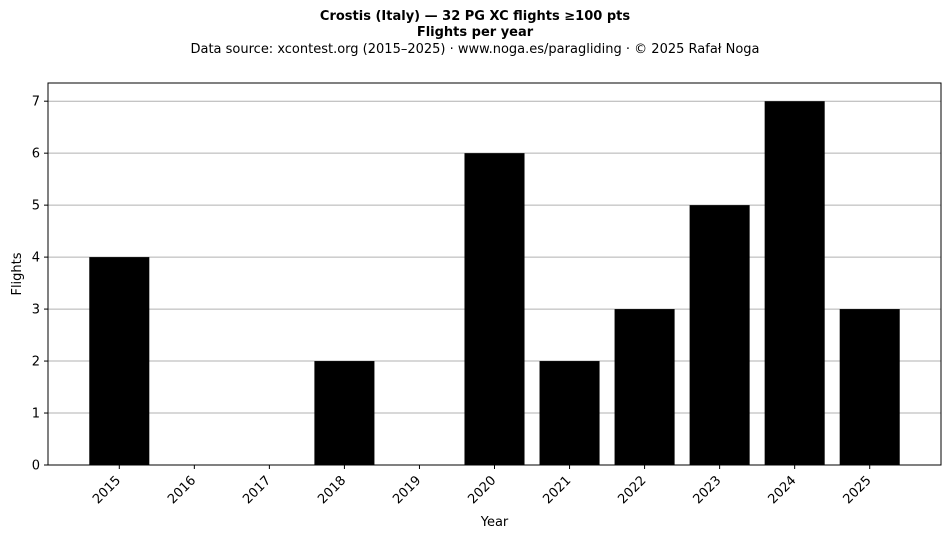 This screenshot has height=539, width=950. What do you see at coordinates (36, 102) in the screenshot?
I see `y-tick-label: 7` at bounding box center [36, 102].